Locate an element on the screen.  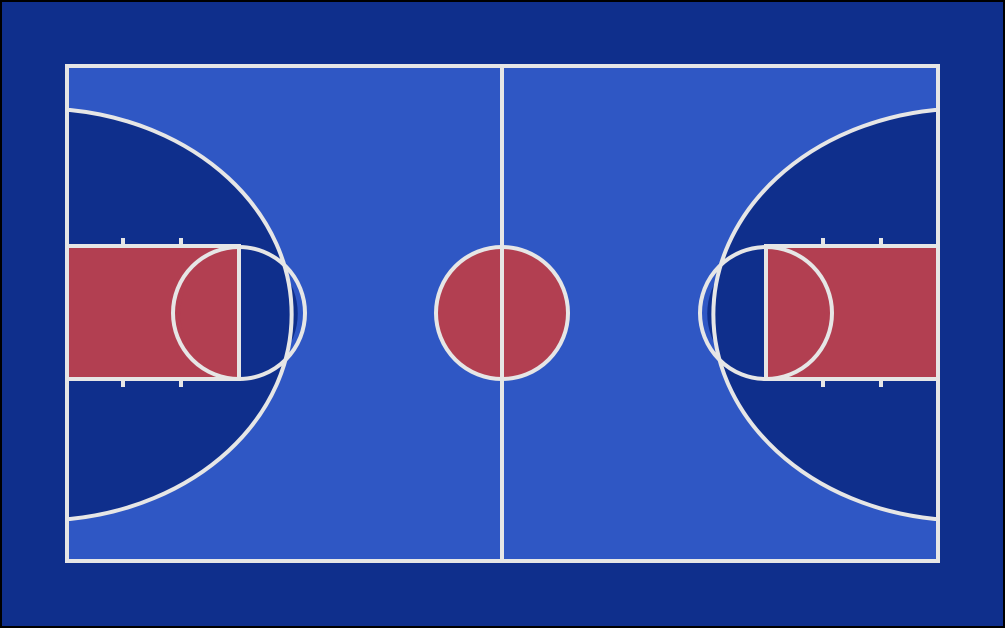
right-three-point-line is located at coordinates (823, 314).